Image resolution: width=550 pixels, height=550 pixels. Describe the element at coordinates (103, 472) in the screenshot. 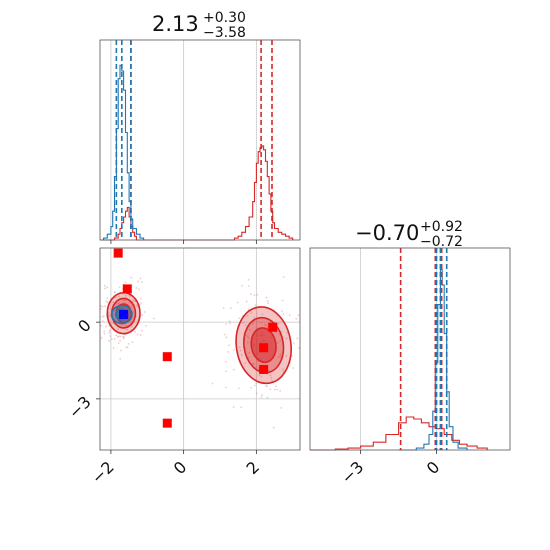

I see `joint-xtick-label-0: −2` at that location.